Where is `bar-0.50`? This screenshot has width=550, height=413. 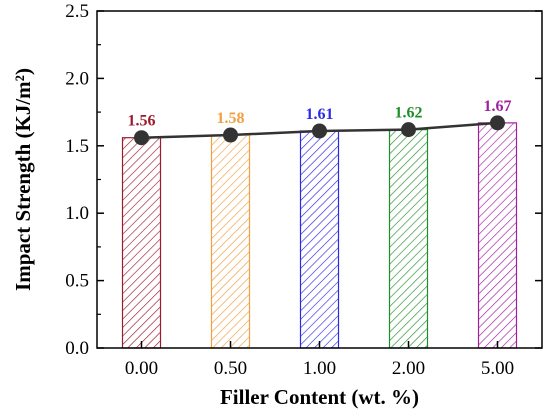 bar-0.50 is located at coordinates (230, 241).